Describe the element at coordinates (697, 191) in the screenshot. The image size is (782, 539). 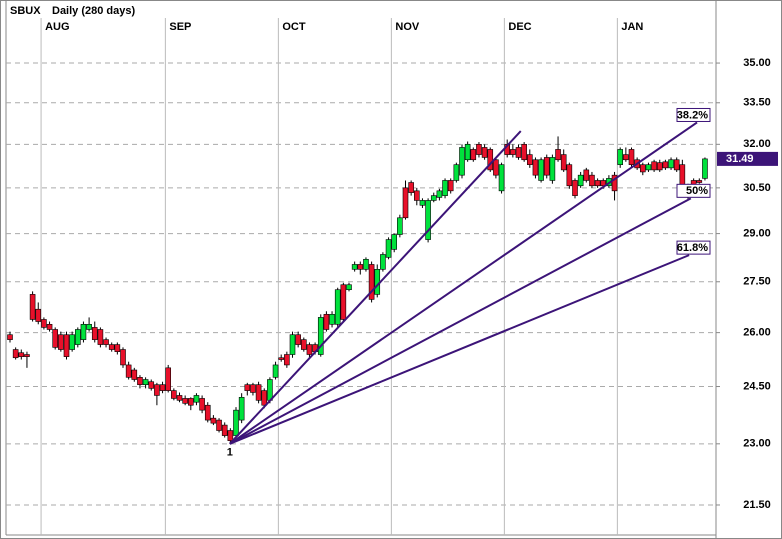
I see `fan-label: 50%` at that location.